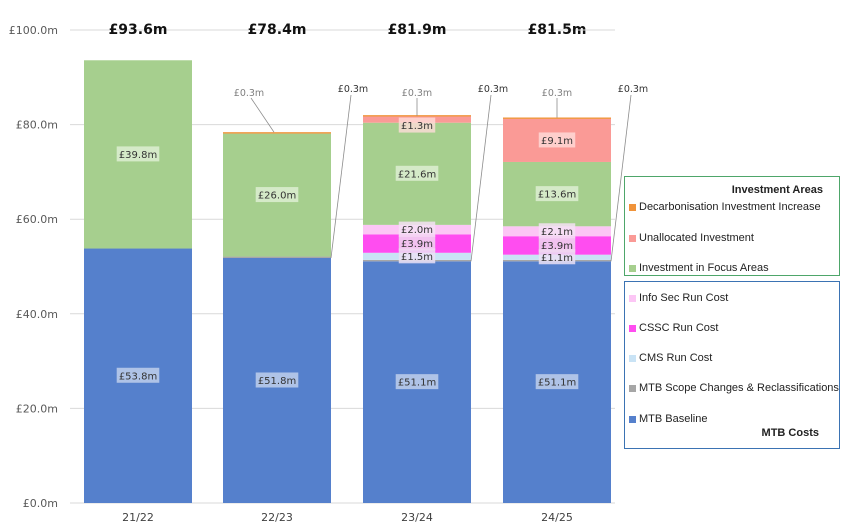  I want to click on legend-item-unallocated: Unallocated Investment, so click(691, 238).